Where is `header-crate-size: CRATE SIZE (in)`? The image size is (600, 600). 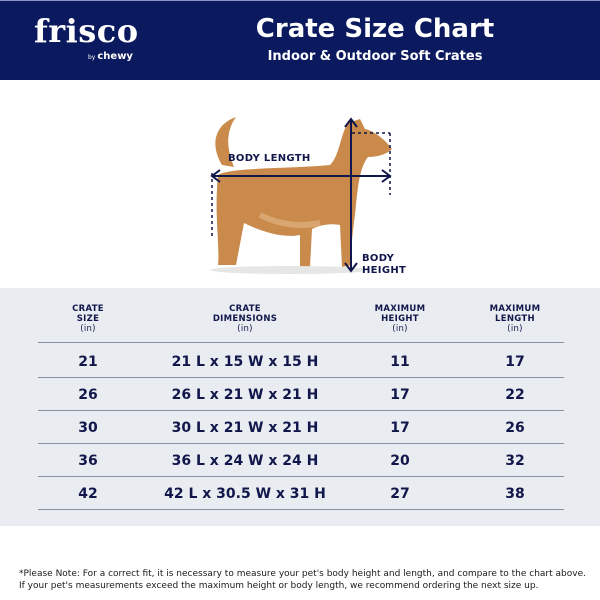
header-crate-size: CRATE SIZE (in) is located at coordinates (88, 319).